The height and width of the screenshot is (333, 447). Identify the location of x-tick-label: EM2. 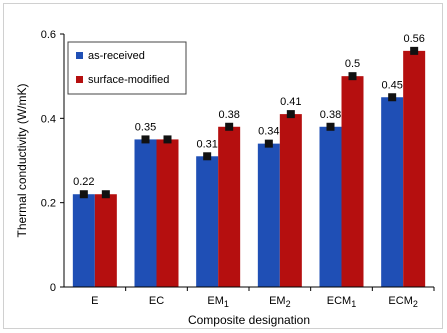
(280, 302).